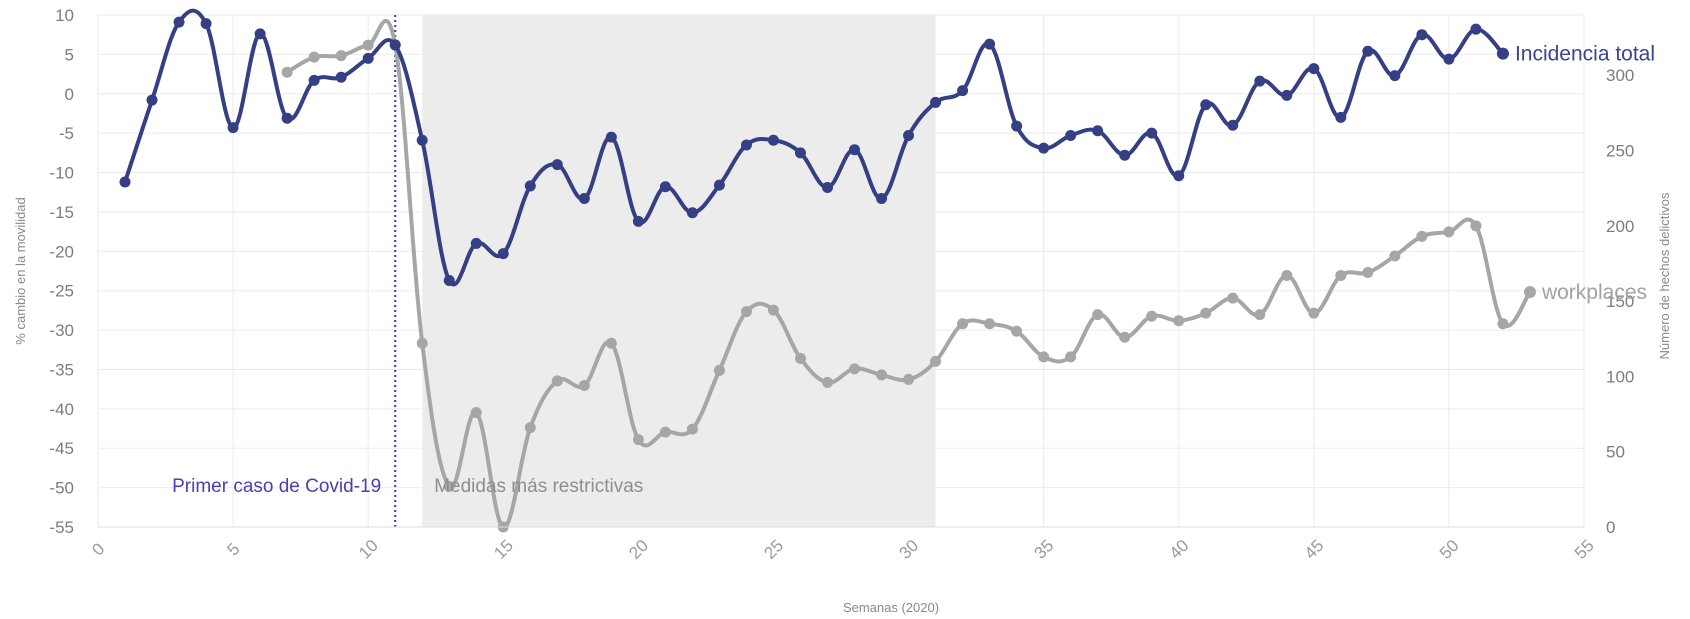 Image resolution: width=1690 pixels, height=619 pixels. Describe the element at coordinates (1664, 275) in the screenshot. I see `y-right-axis-title: Número de hechos delictivos` at that location.